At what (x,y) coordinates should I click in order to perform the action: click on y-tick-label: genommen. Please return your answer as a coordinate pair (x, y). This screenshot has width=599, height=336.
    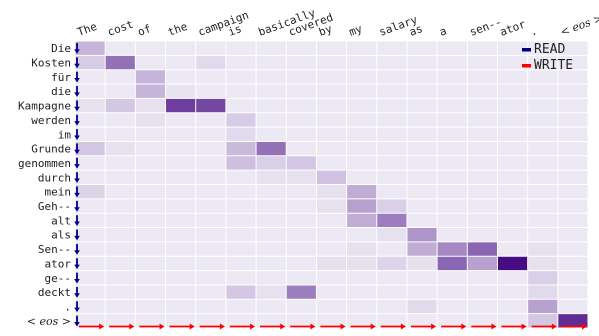
    Looking at the image, I should click on (44, 163).